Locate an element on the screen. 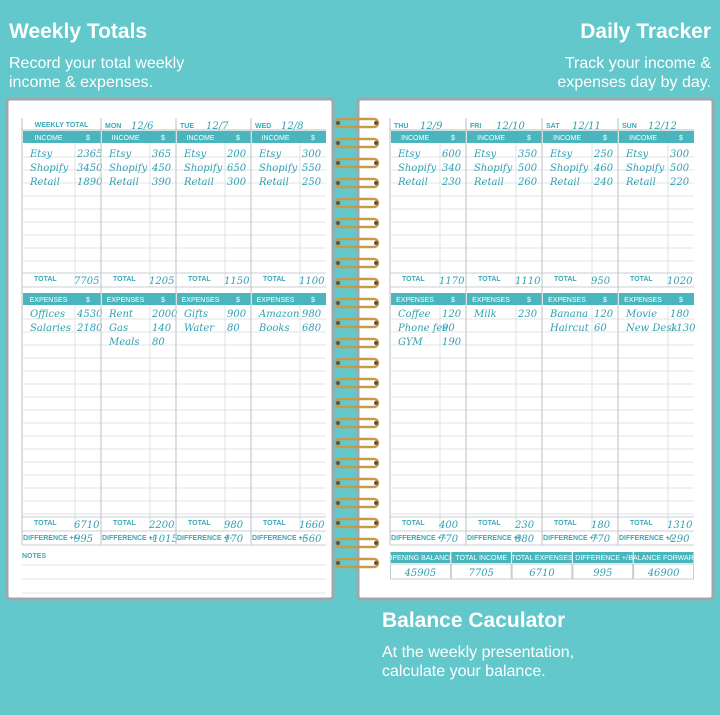 The height and width of the screenshot is (715, 720). entry-amount: 120 is located at coordinates (452, 314).